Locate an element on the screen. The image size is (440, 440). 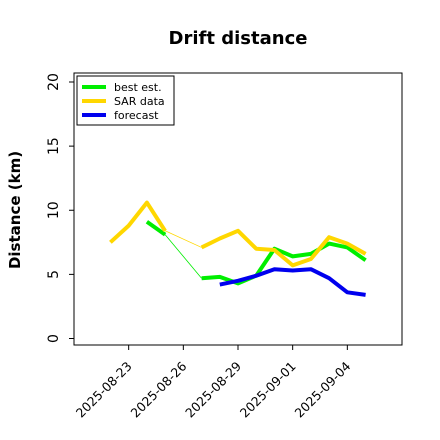
series-line-forecast is located at coordinates (292, 282).